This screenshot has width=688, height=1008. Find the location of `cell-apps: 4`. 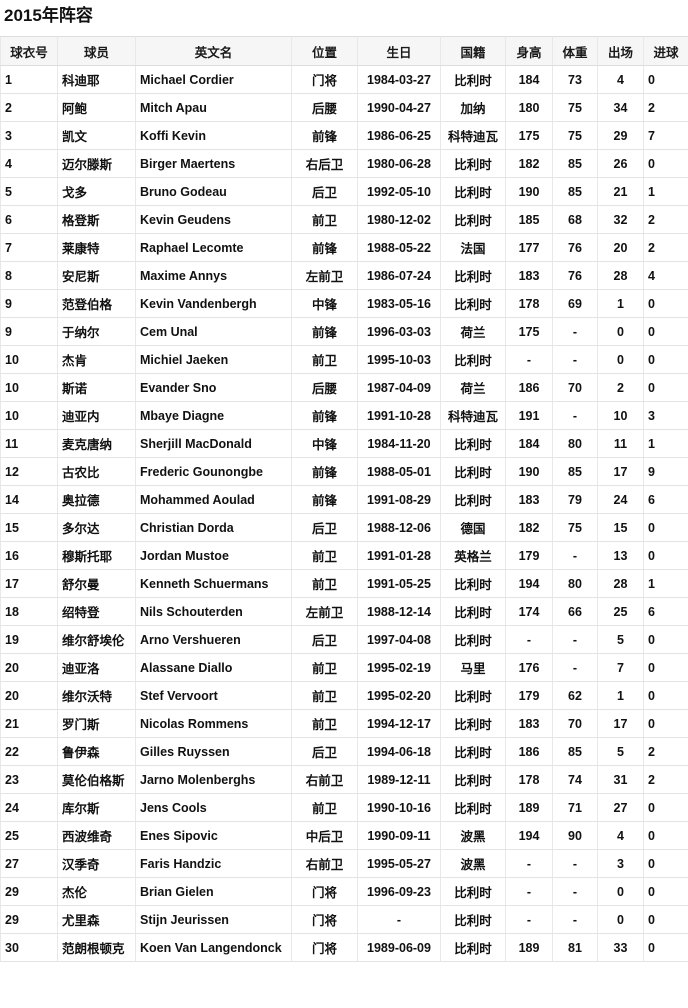

cell-apps: 4 is located at coordinates (621, 80).